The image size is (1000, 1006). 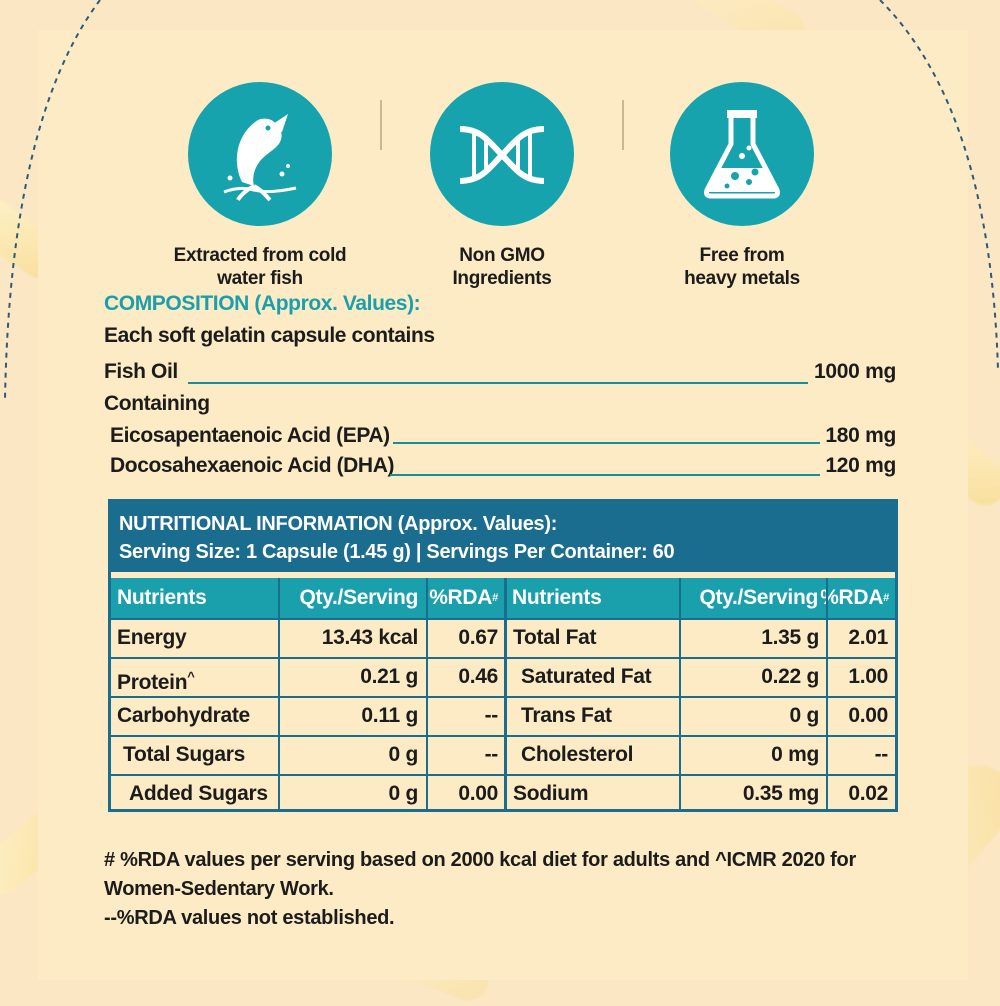 What do you see at coordinates (152, 682) in the screenshot?
I see `nutrient-name-text: Protein` at bounding box center [152, 682].